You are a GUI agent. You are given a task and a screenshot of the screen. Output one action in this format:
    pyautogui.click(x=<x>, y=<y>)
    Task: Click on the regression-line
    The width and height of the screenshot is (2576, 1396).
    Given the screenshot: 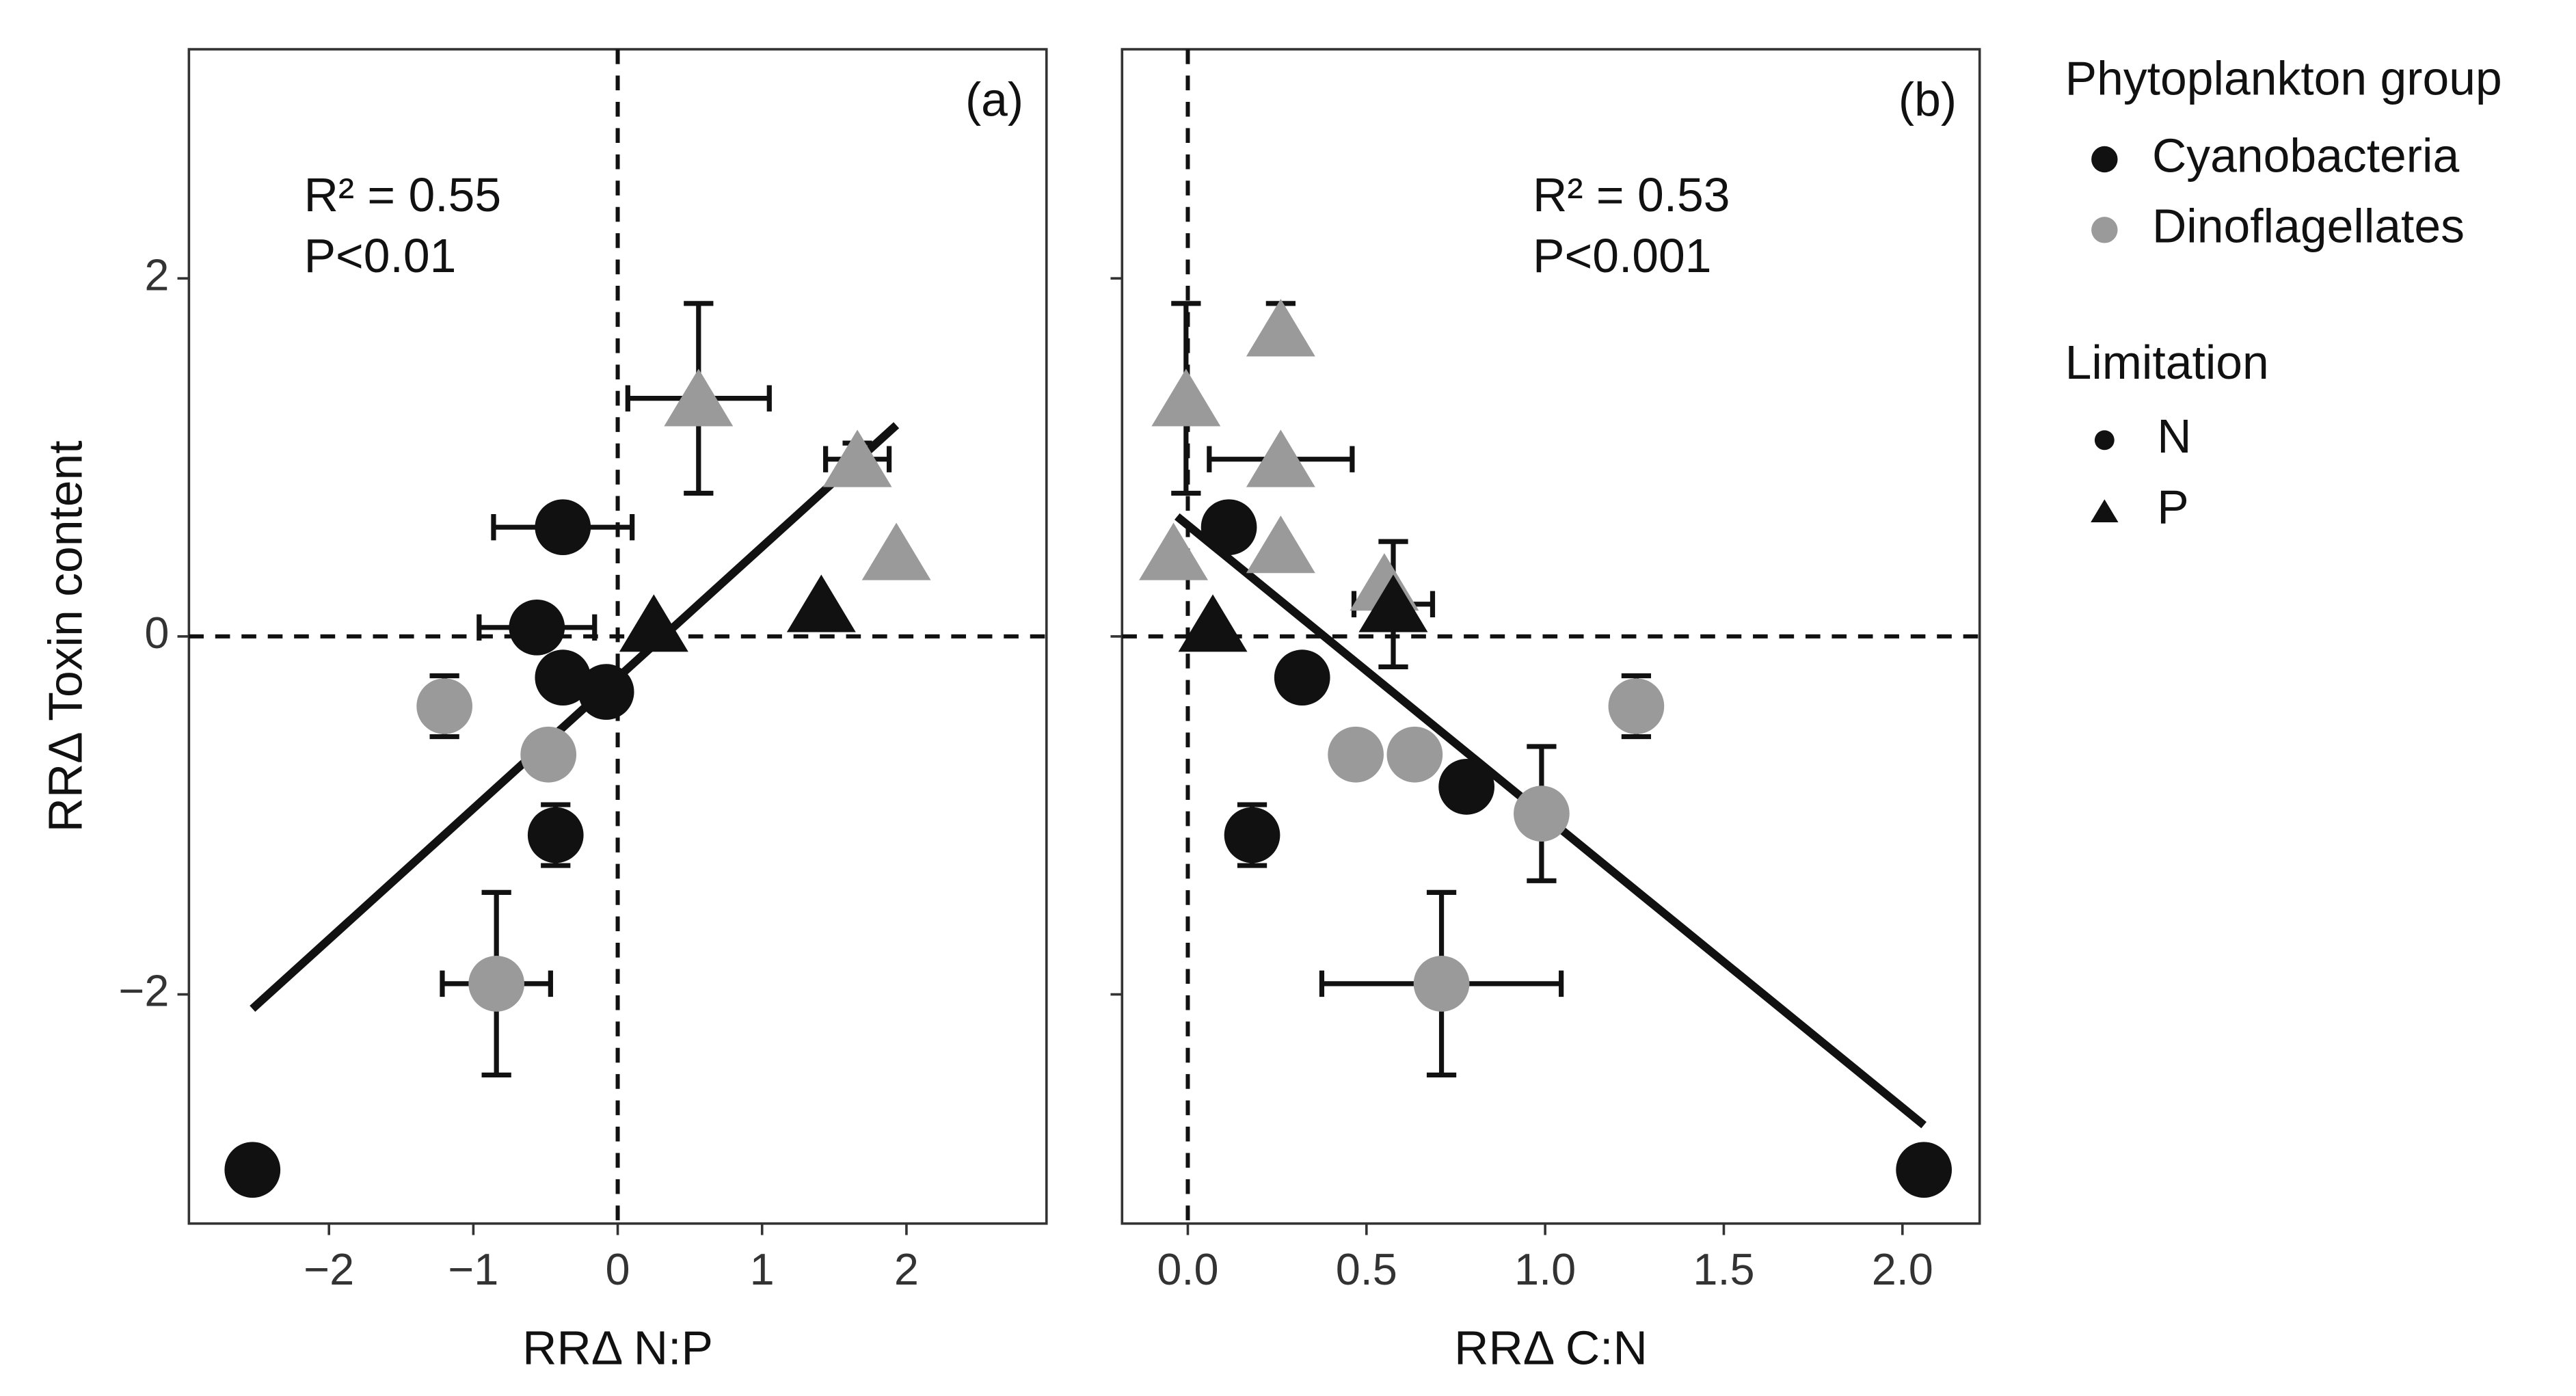 What is the action you would take?
    pyautogui.click(x=575, y=717)
    